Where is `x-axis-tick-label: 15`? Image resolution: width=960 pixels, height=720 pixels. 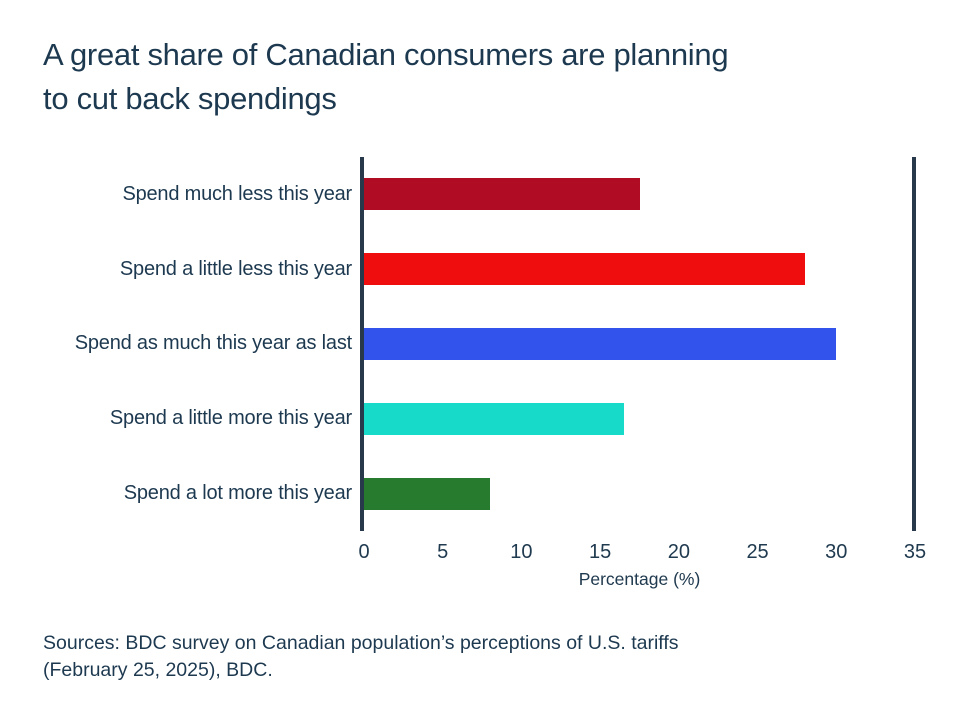
x-axis-tick-label: 15 is located at coordinates (600, 552).